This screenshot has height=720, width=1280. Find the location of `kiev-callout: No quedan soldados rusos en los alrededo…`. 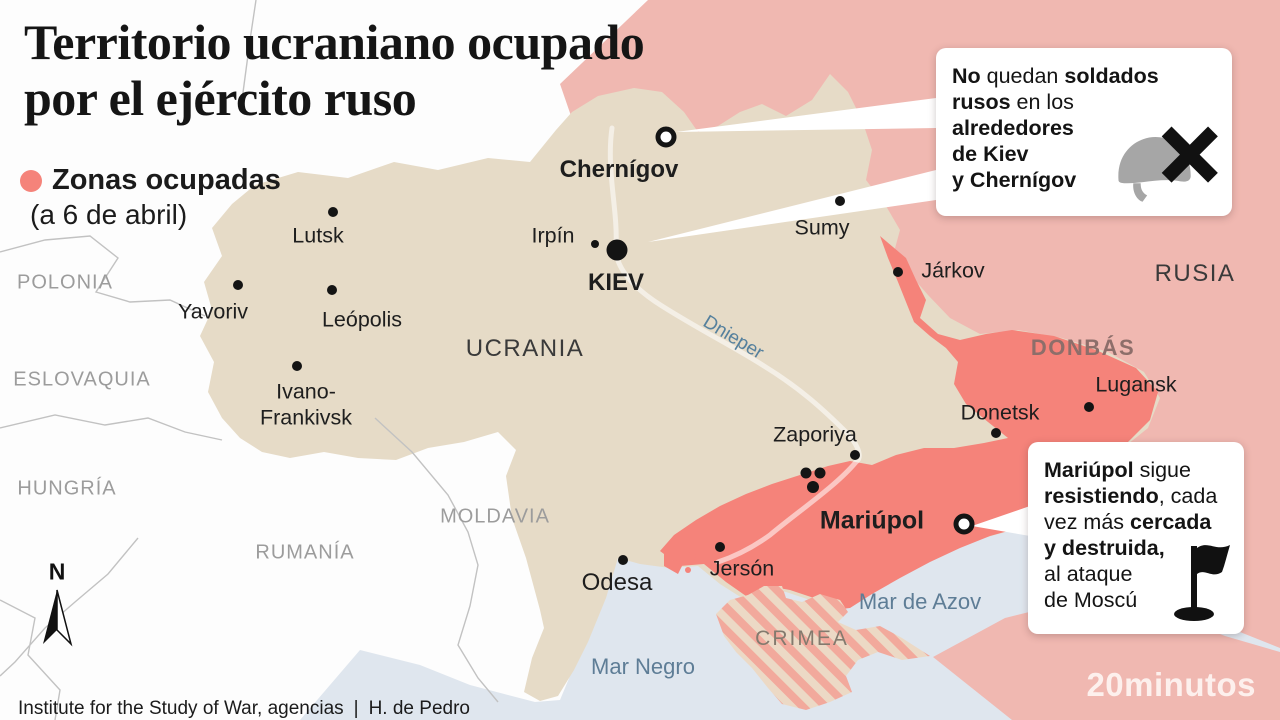

kiev-callout: No quedan soldados rusos en los alrededo… is located at coordinates (1084, 132).